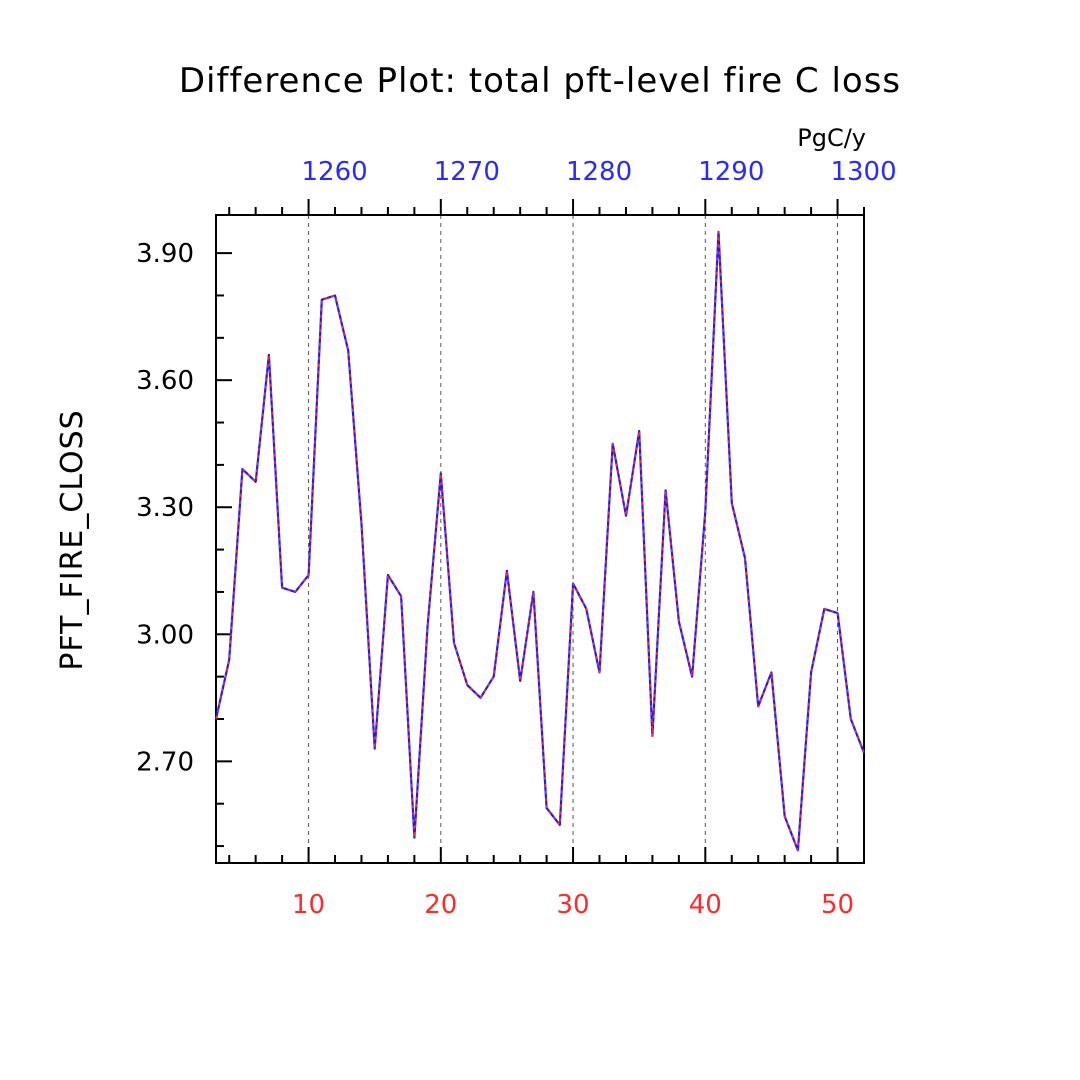 The height and width of the screenshot is (1080, 1080). Describe the element at coordinates (467, 172) in the screenshot. I see `top-x-tick-label: 1270` at that location.